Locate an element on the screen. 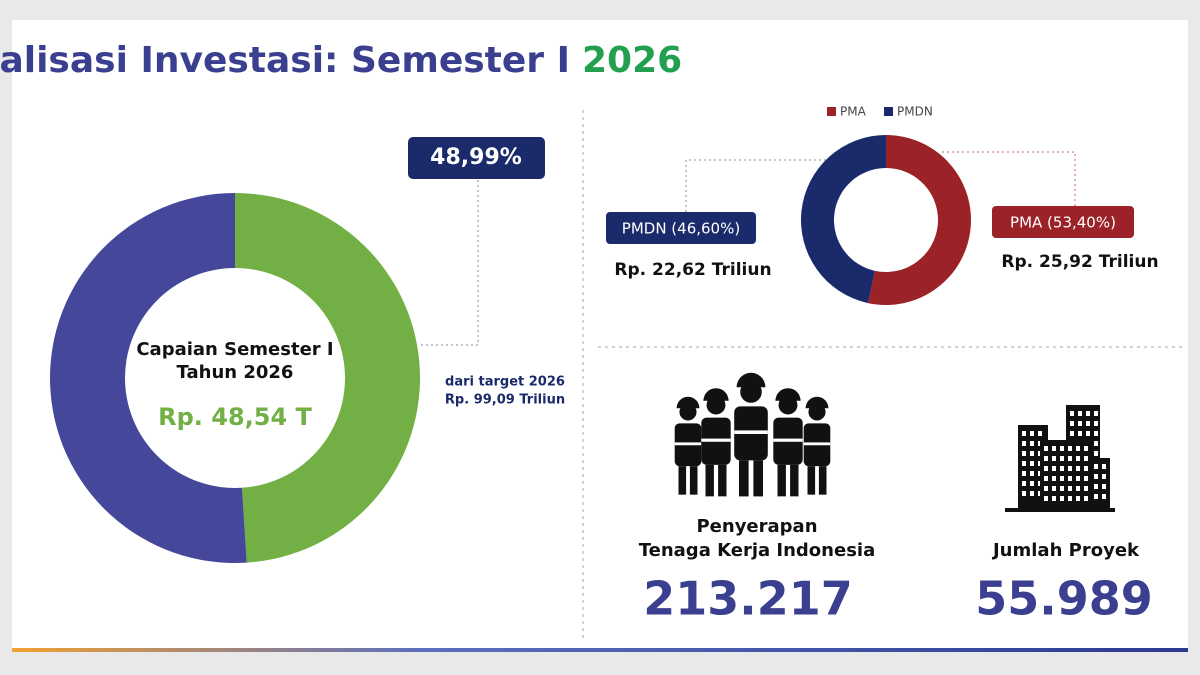 The height and width of the screenshot is (675, 1200). center-text: Capaian Semester I is located at coordinates (234, 349).